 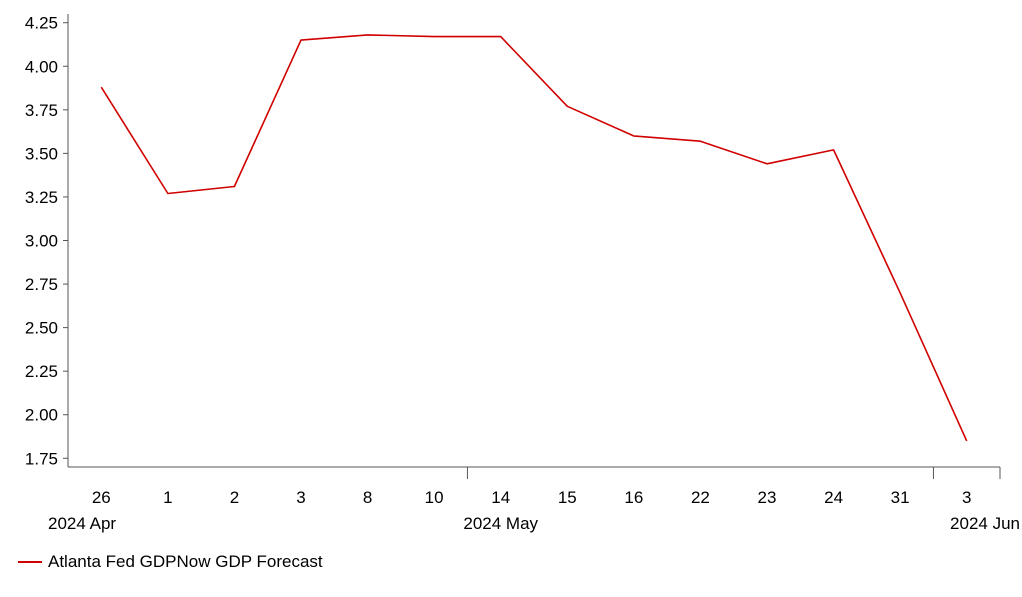 I want to click on x-tick-label: 22, so click(x=700, y=497).